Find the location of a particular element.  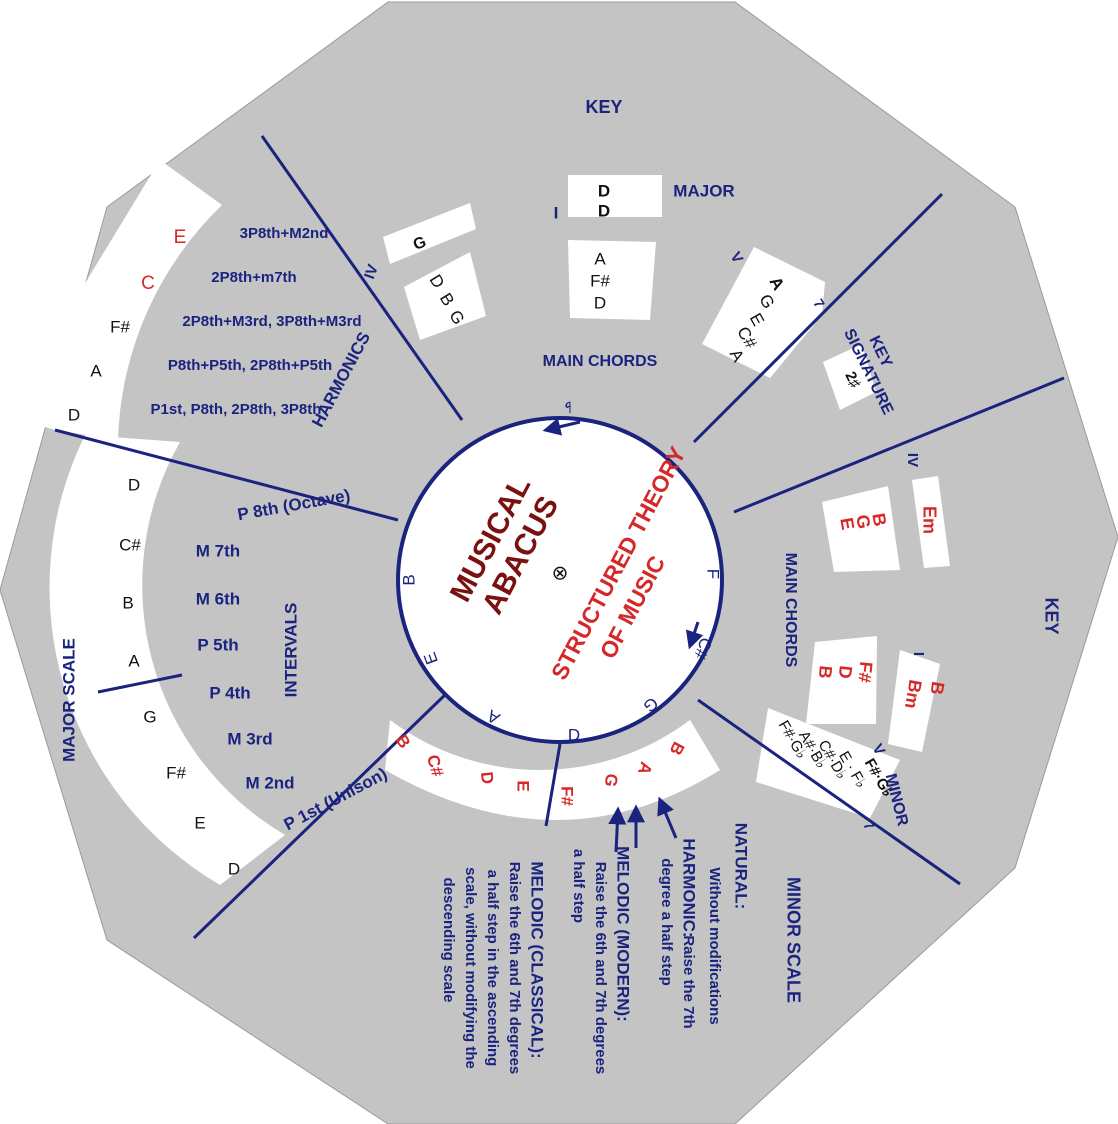

major-degree-iv: IV is located at coordinates (371, 271).